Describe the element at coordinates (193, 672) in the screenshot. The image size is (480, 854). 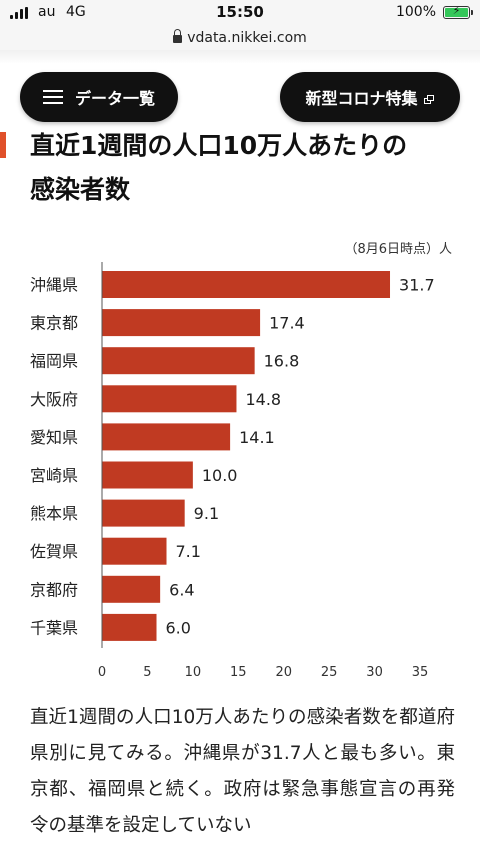
I see `x-tick-label: 10` at that location.